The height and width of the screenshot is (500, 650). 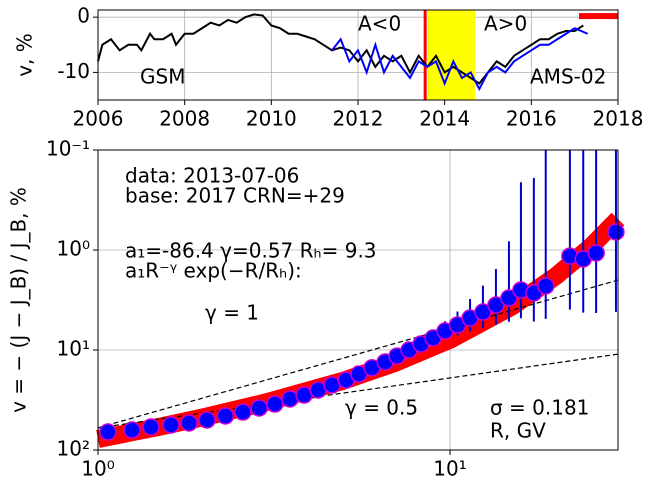 I want to click on y-tick-label: 0, so click(x=83, y=16).